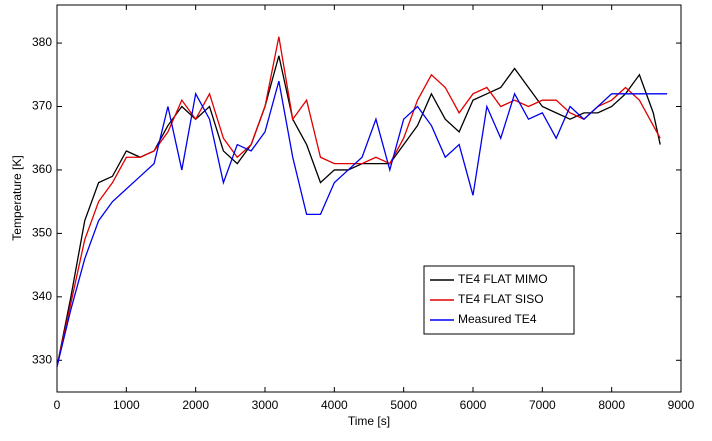  I want to click on y-axis-label: Temperature [K], so click(17, 197).